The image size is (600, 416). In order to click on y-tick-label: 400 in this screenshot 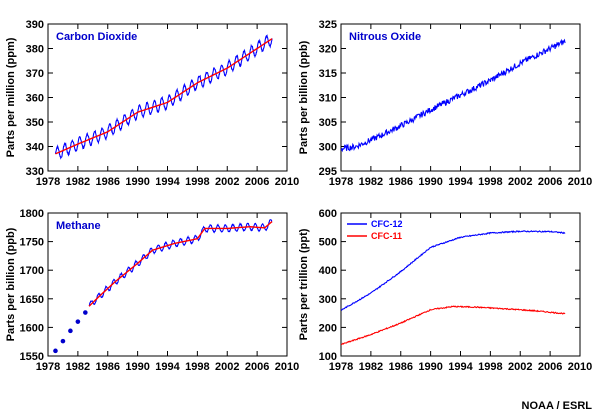, I will do `click(328, 271)`.